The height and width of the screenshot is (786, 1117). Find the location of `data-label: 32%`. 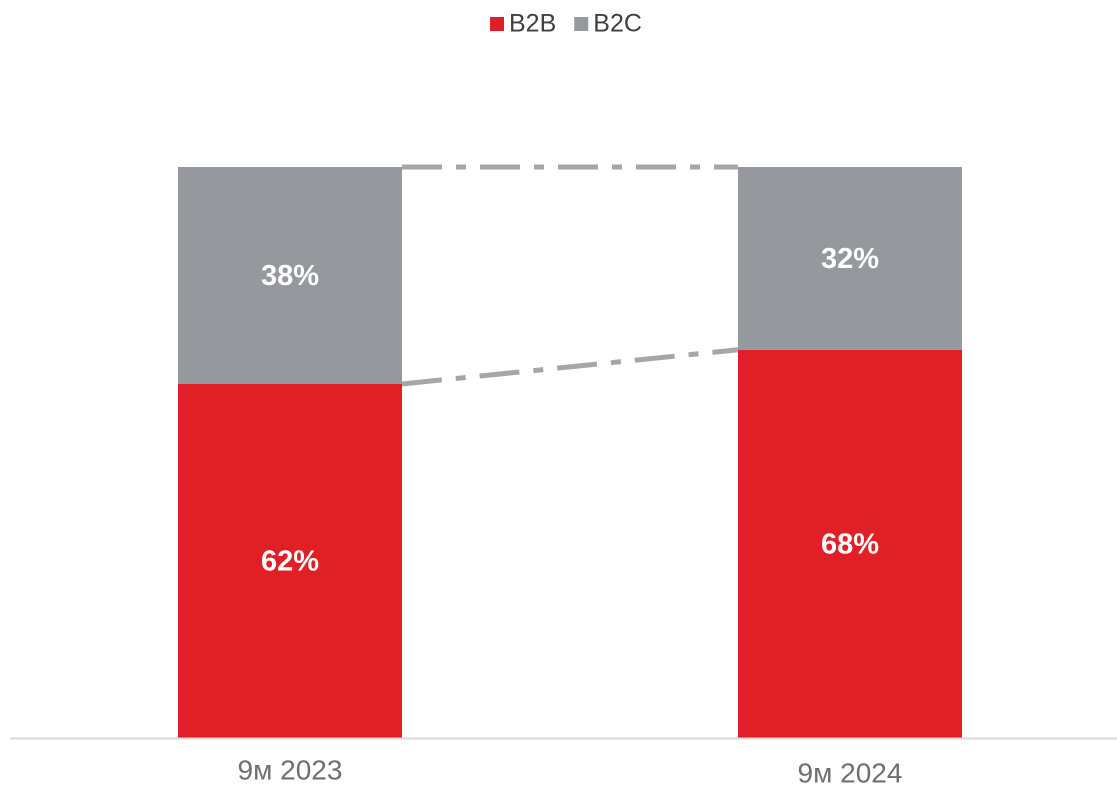

data-label: 32% is located at coordinates (850, 259).